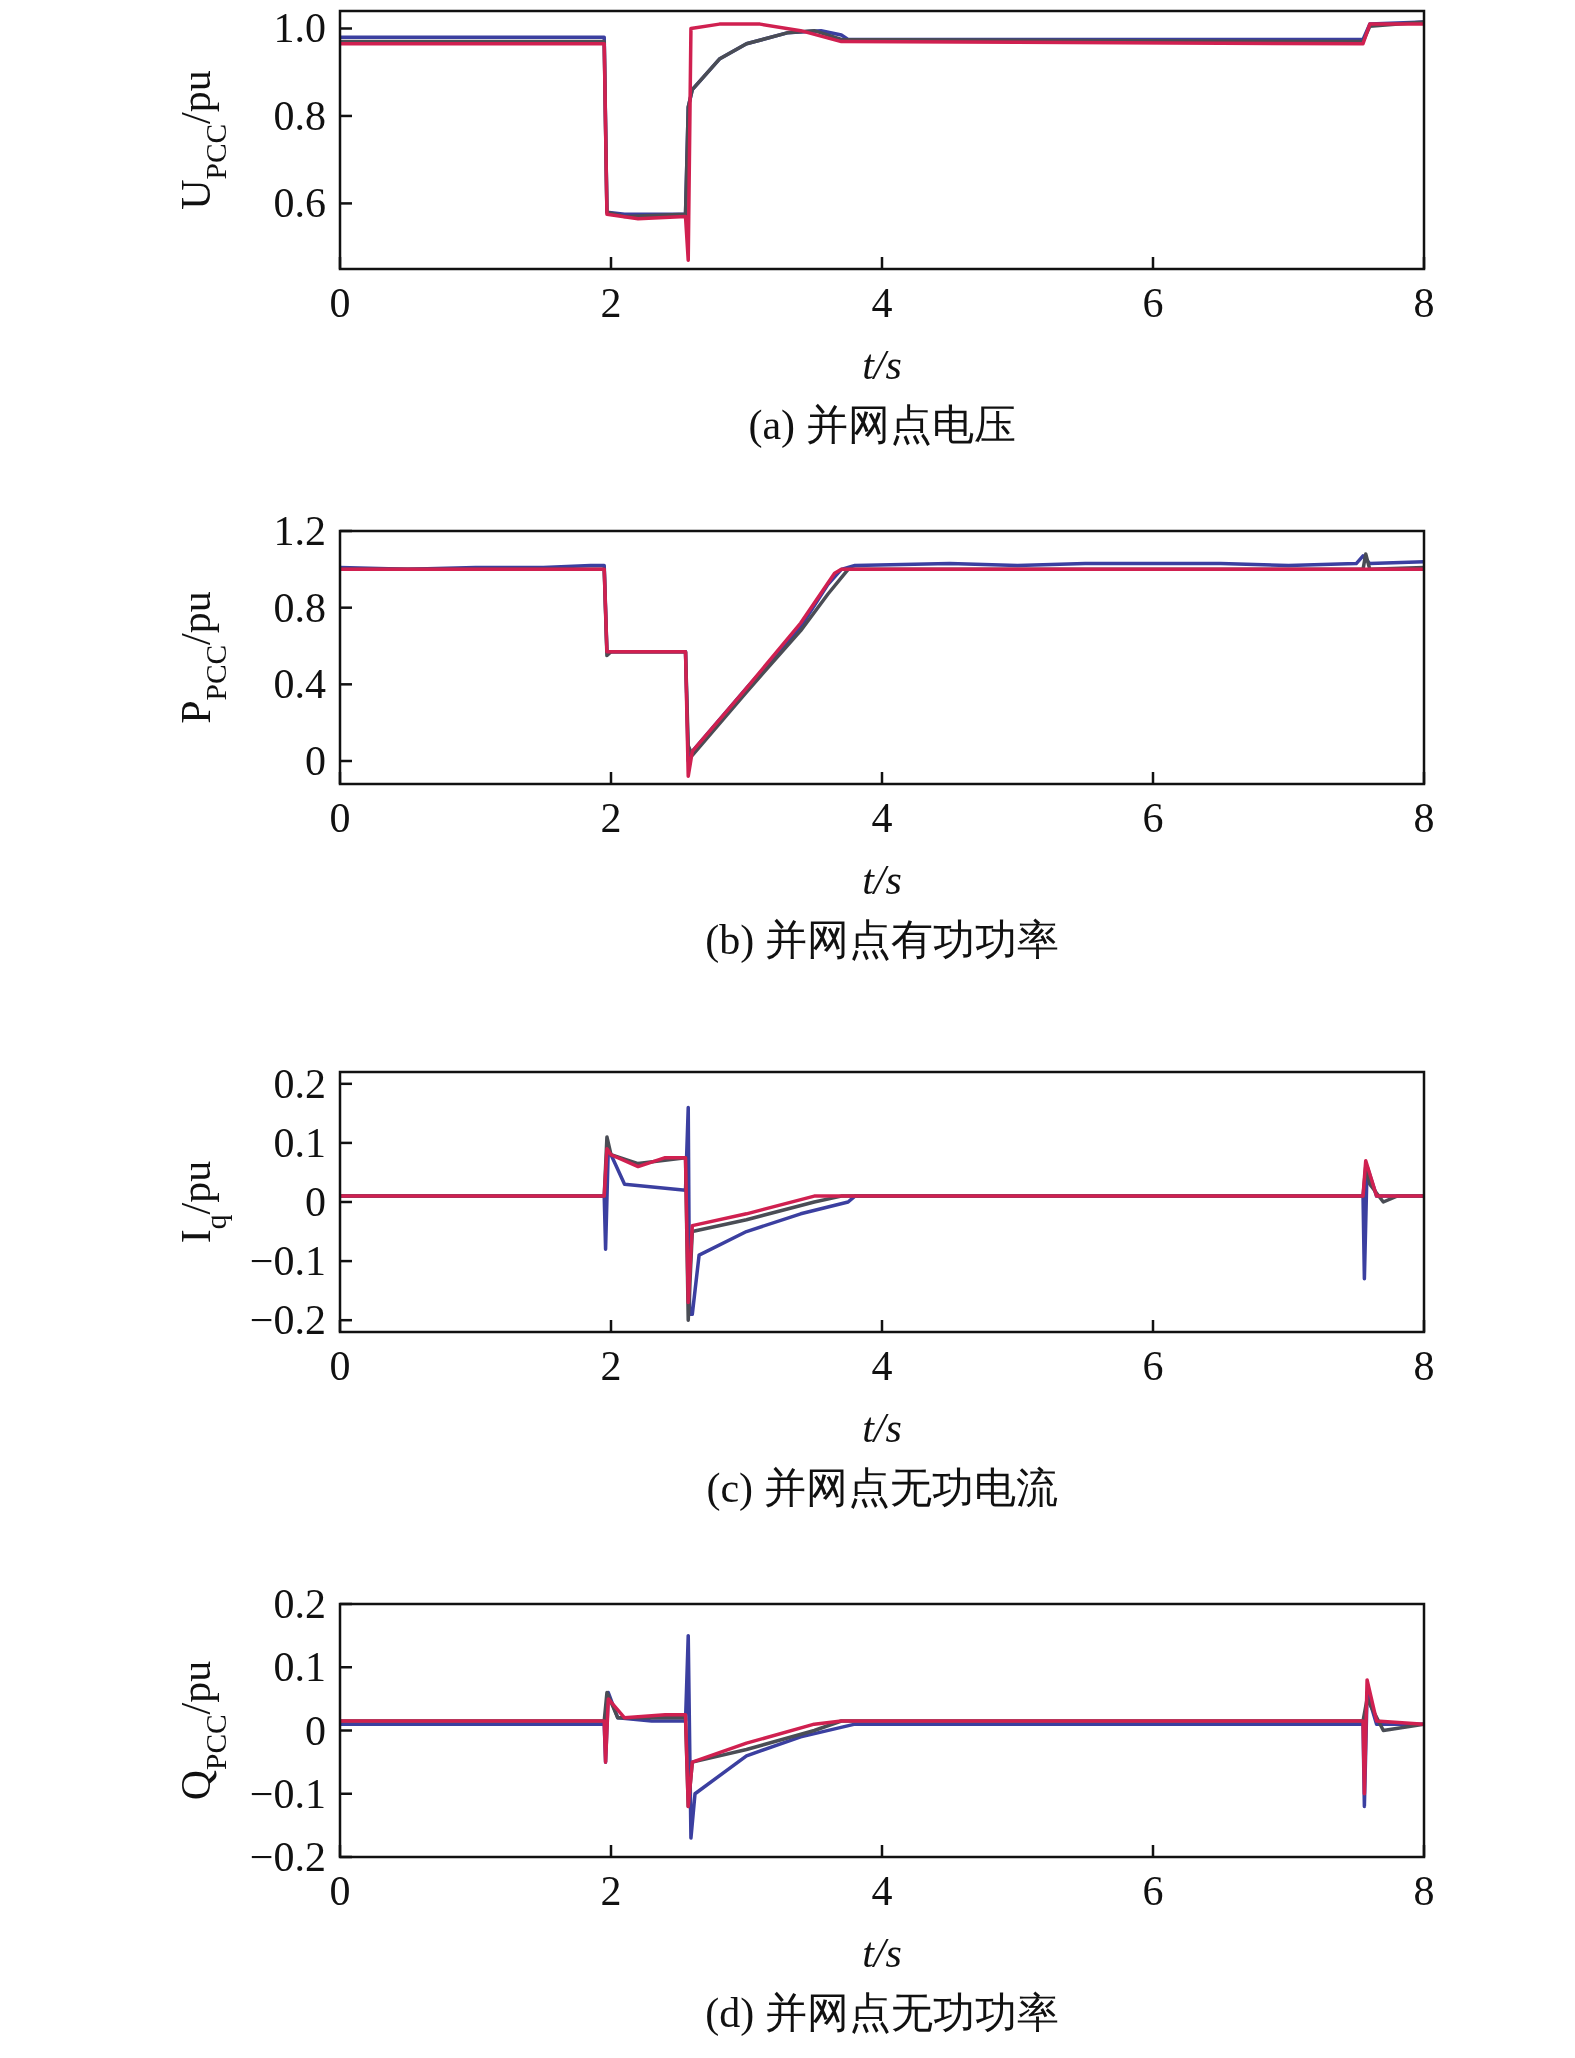 This screenshot has width=1575, height=2058. Describe the element at coordinates (299, 531) in the screenshot. I see `y-tick-label: 1.2` at that location.